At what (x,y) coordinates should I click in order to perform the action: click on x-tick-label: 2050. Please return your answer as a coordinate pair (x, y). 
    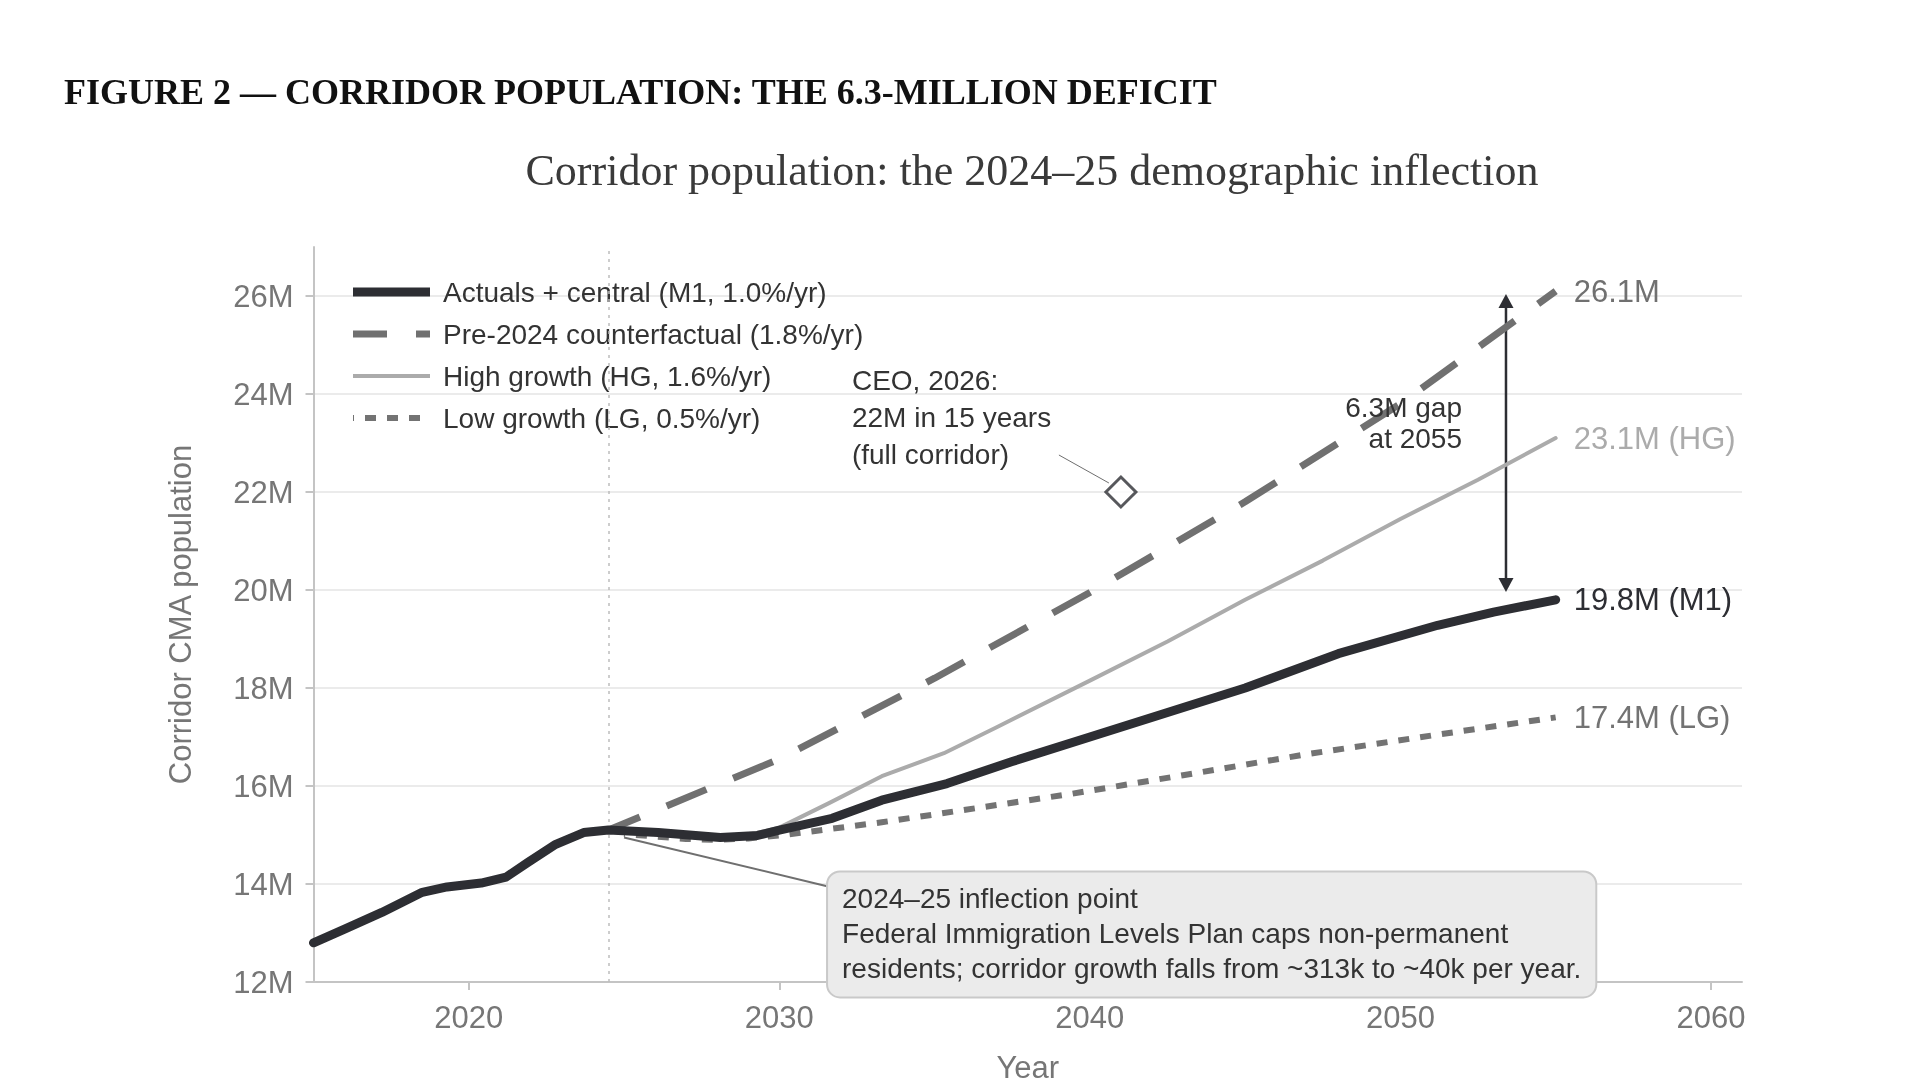
    Looking at the image, I should click on (1400, 1017).